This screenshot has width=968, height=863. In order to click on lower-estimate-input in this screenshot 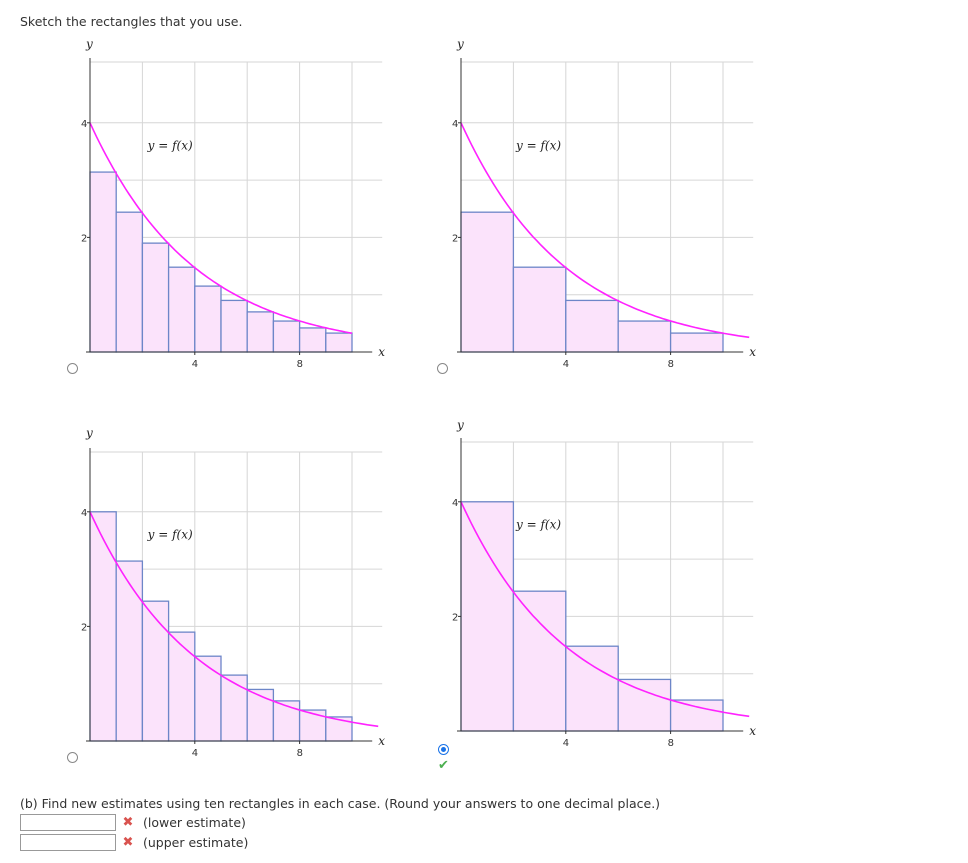, I will do `click(68, 822)`.